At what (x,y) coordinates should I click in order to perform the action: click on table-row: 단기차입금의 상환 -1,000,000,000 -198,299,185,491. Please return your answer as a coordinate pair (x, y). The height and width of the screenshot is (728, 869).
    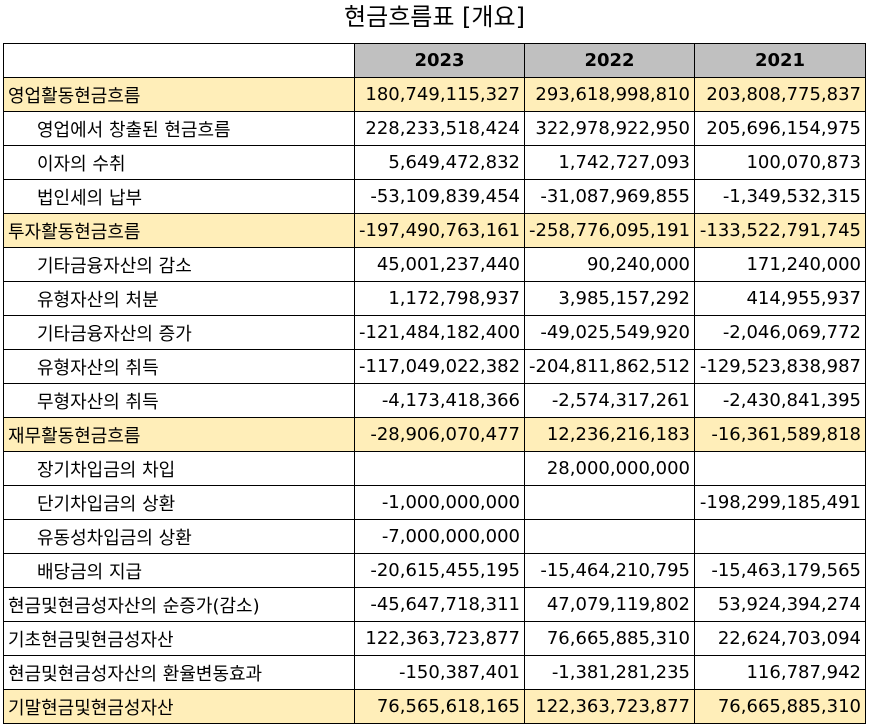
    Looking at the image, I should click on (434, 502).